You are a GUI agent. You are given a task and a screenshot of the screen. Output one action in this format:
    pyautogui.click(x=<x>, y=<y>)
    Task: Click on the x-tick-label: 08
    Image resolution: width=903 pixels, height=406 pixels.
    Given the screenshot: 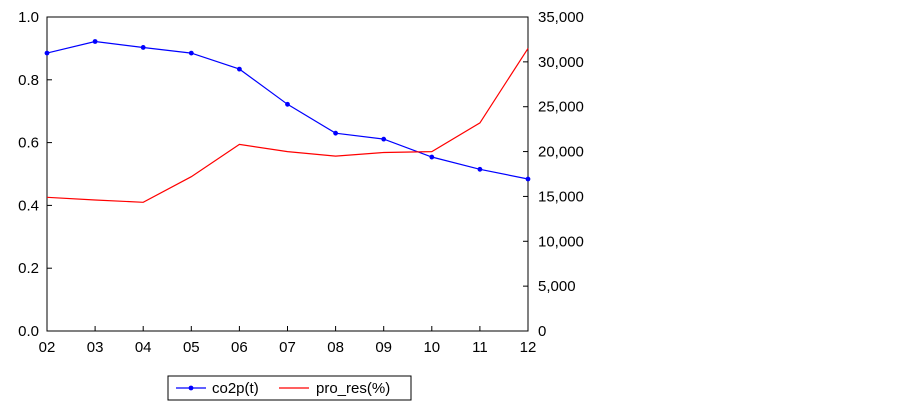 What is the action you would take?
    pyautogui.click(x=335, y=347)
    